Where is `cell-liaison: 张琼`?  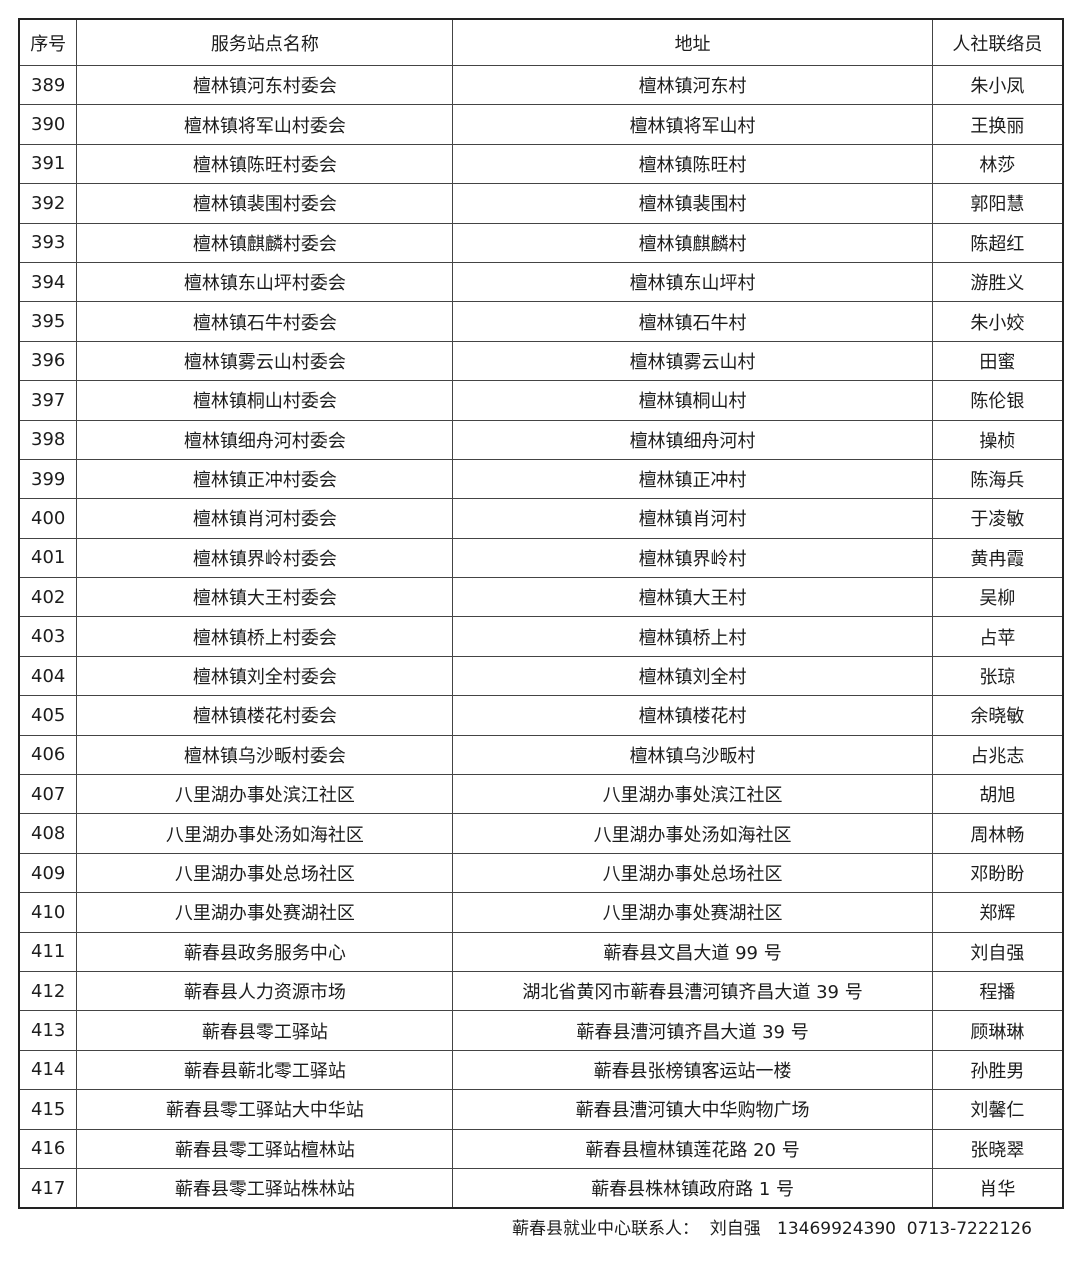 cell-liaison: 张琼 is located at coordinates (997, 676).